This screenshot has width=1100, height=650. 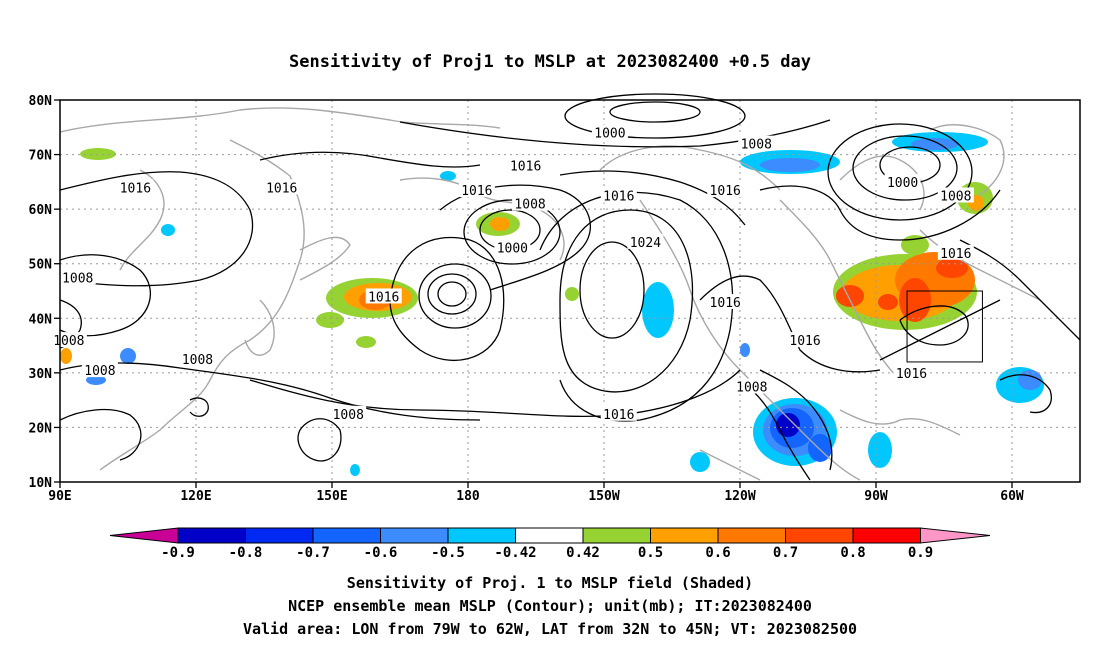 What do you see at coordinates (944, 326) in the screenshot?
I see `valid-area-box` at bounding box center [944, 326].